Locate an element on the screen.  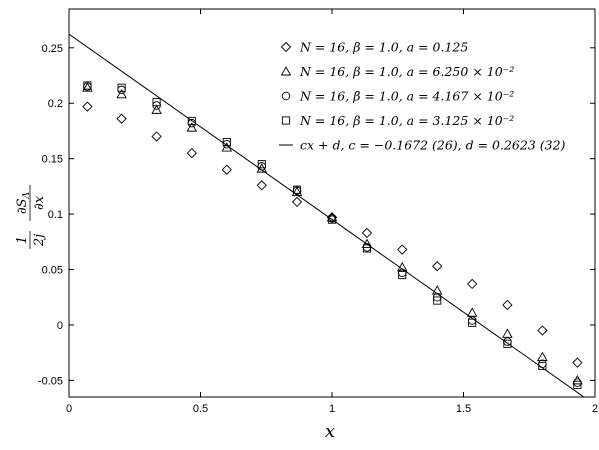
x-tick-label: 2 is located at coordinates (595, 409).